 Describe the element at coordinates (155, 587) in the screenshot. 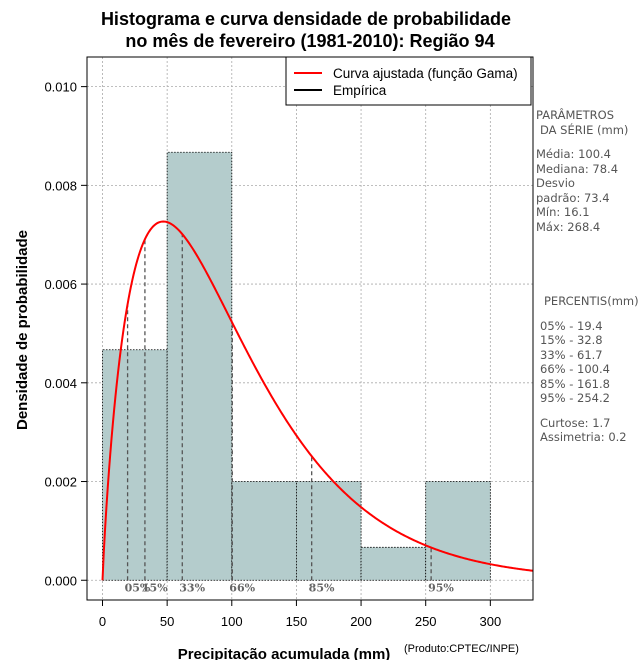

I see `percentile-label-1: 15%` at that location.